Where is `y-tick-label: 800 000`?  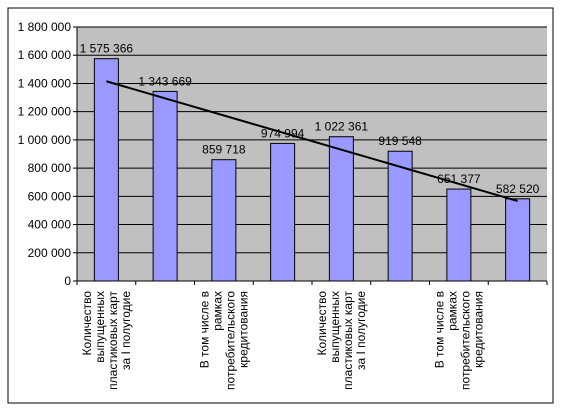
y-tick-label: 800 000 is located at coordinates (50, 168).